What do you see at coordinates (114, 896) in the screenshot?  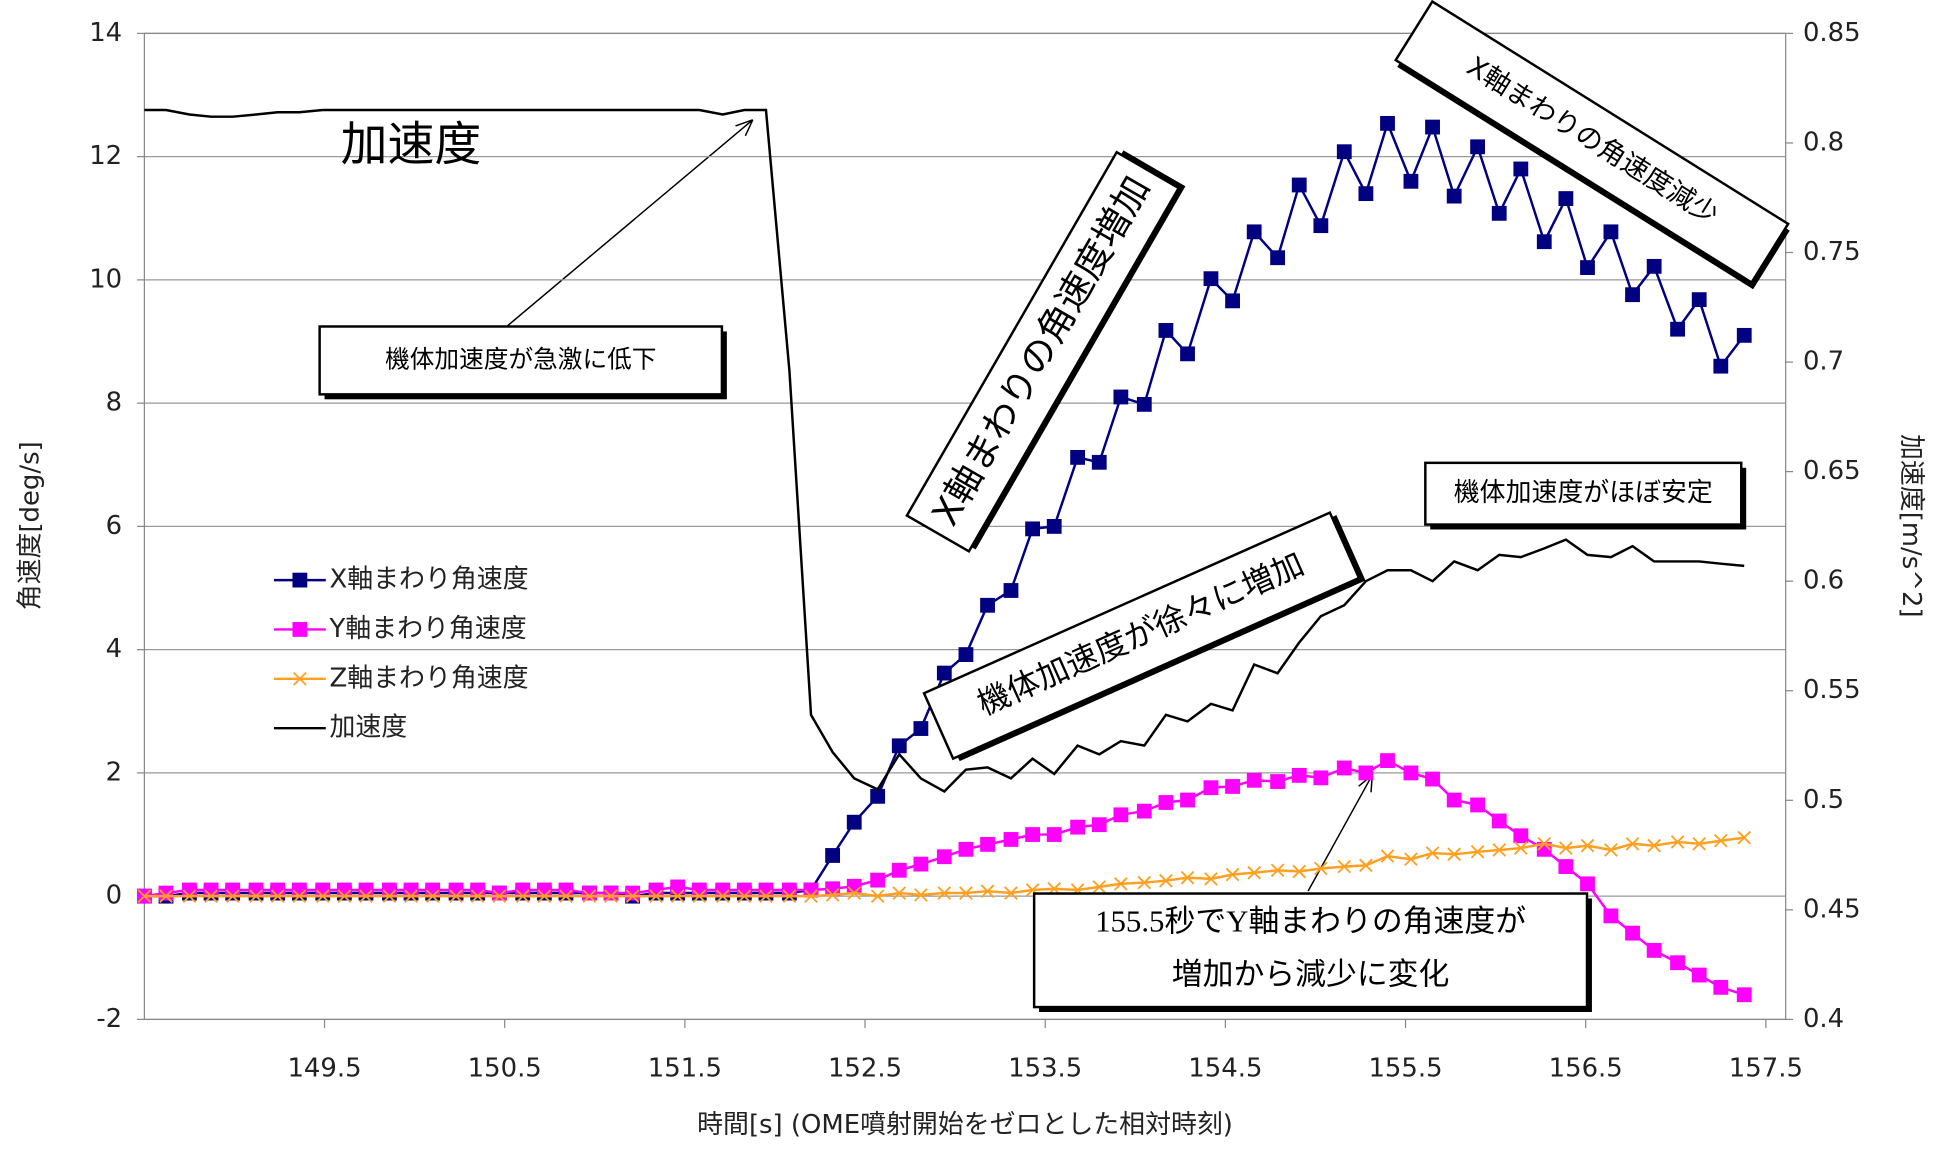 I see `y-tick-label: 0` at bounding box center [114, 896].